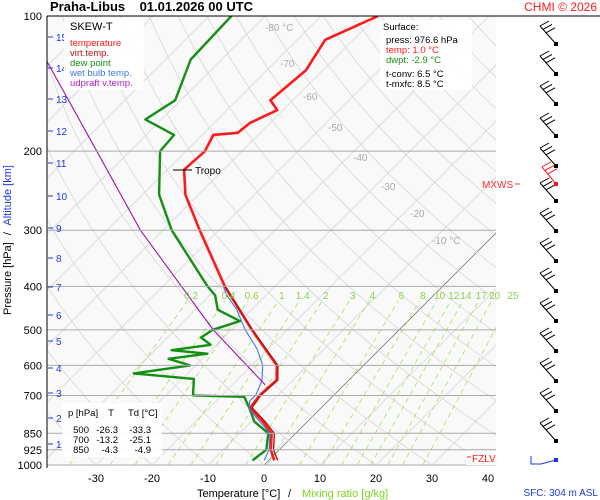 The image size is (600, 500). I want to click on legend-title: SKEW-T, so click(91, 27).